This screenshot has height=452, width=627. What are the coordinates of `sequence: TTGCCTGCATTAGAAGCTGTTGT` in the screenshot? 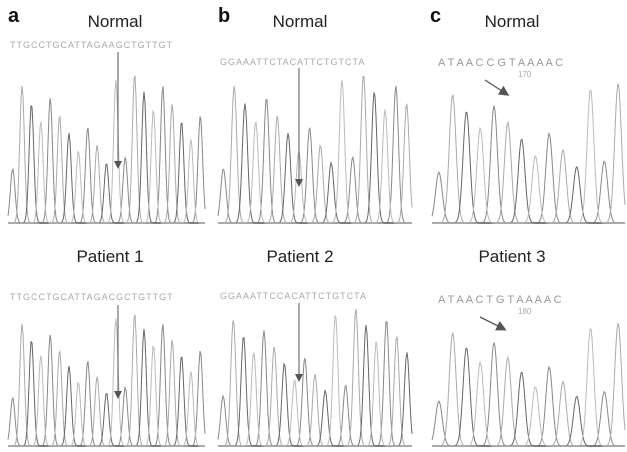 It's located at (91, 45).